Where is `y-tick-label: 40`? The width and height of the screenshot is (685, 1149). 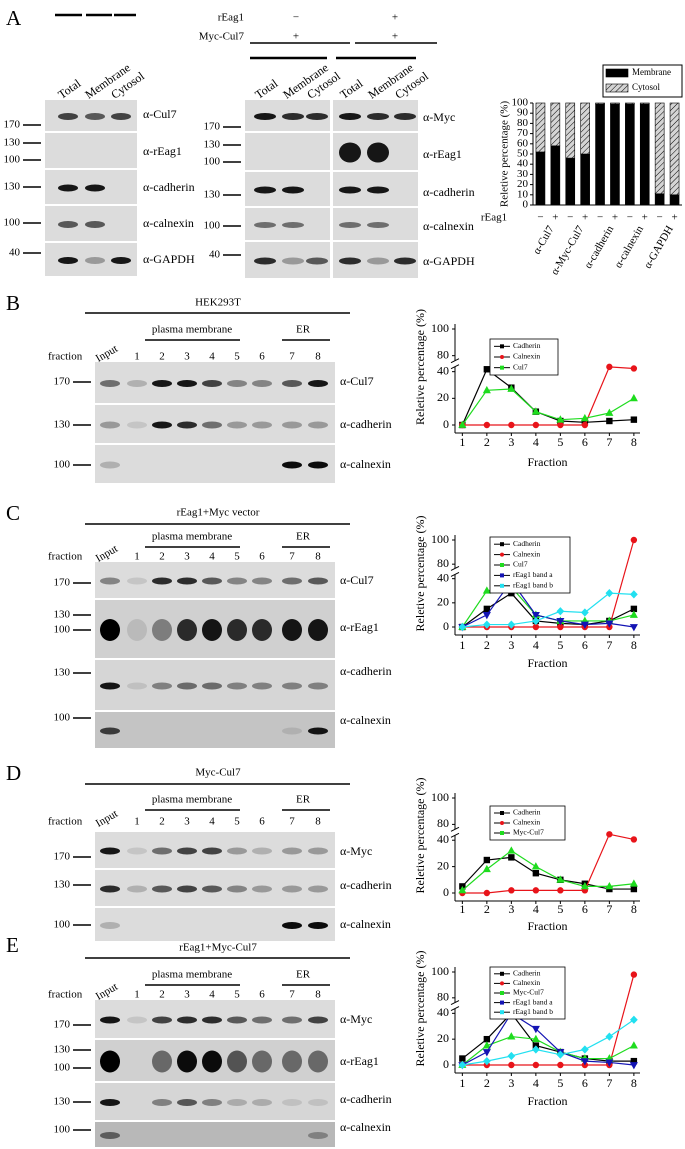
y-tick-label: 40 is located at coordinates (443, 577).